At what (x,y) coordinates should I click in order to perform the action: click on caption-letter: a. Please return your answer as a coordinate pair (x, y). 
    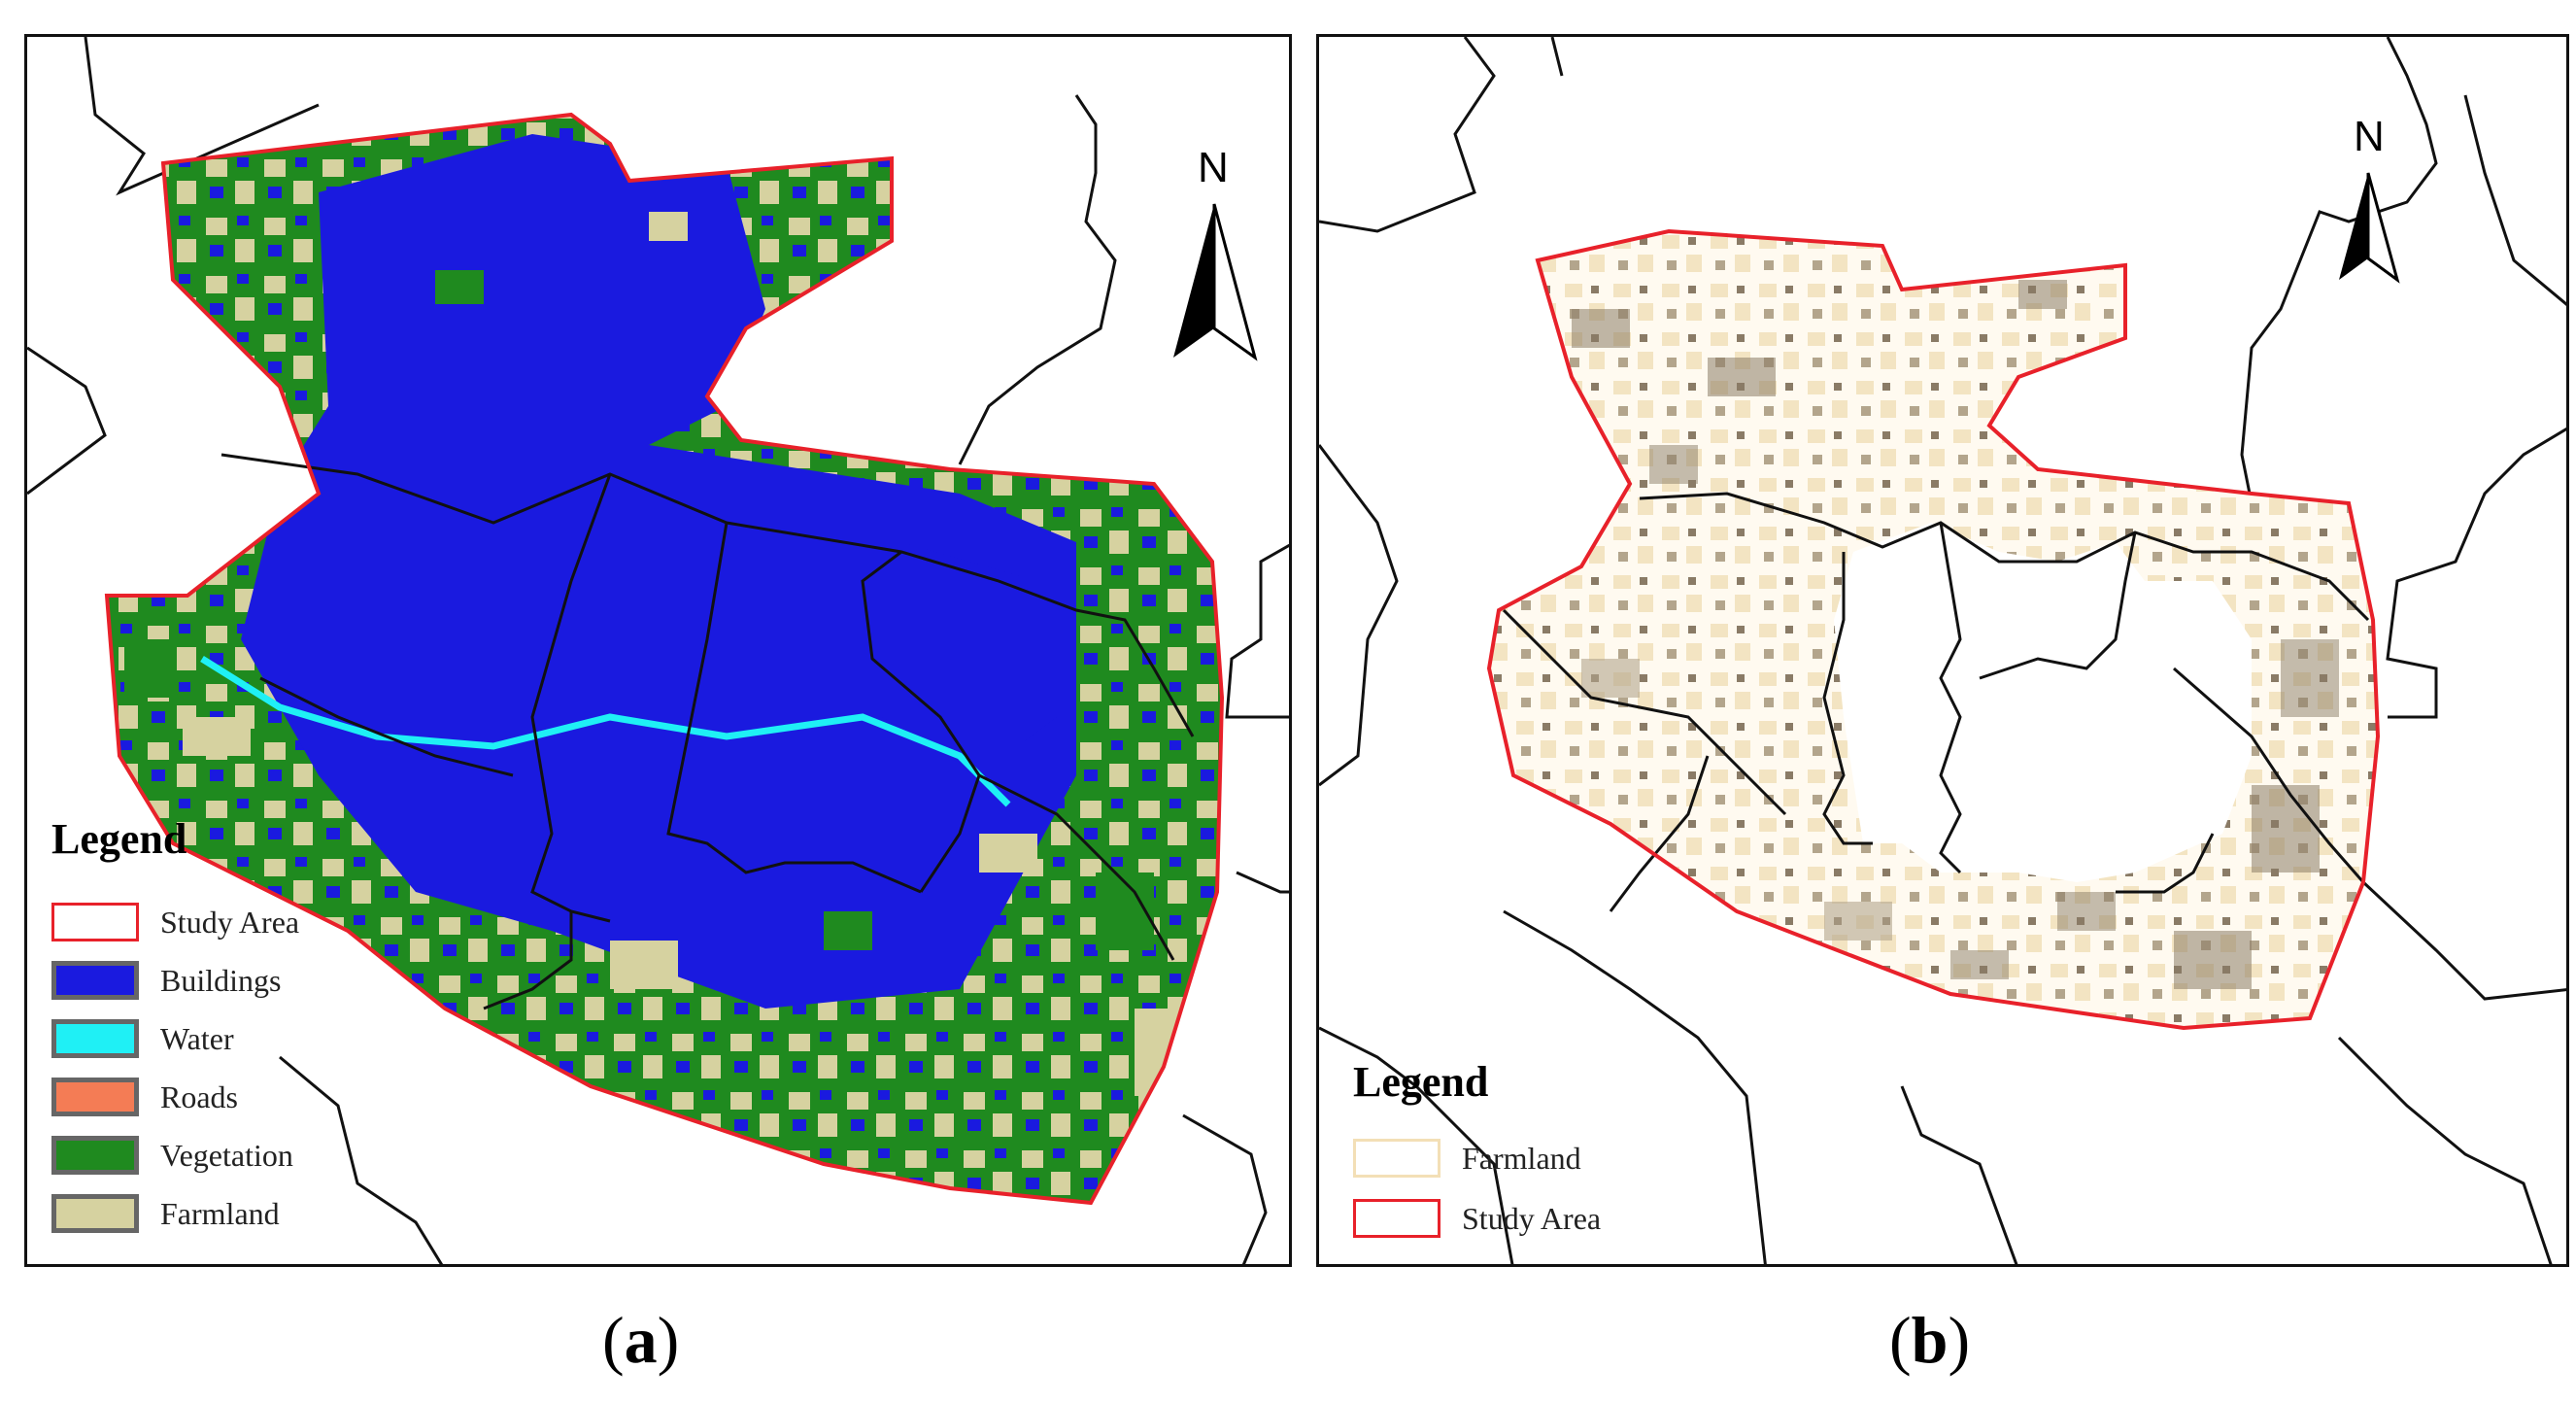
    Looking at the image, I should click on (641, 1340).